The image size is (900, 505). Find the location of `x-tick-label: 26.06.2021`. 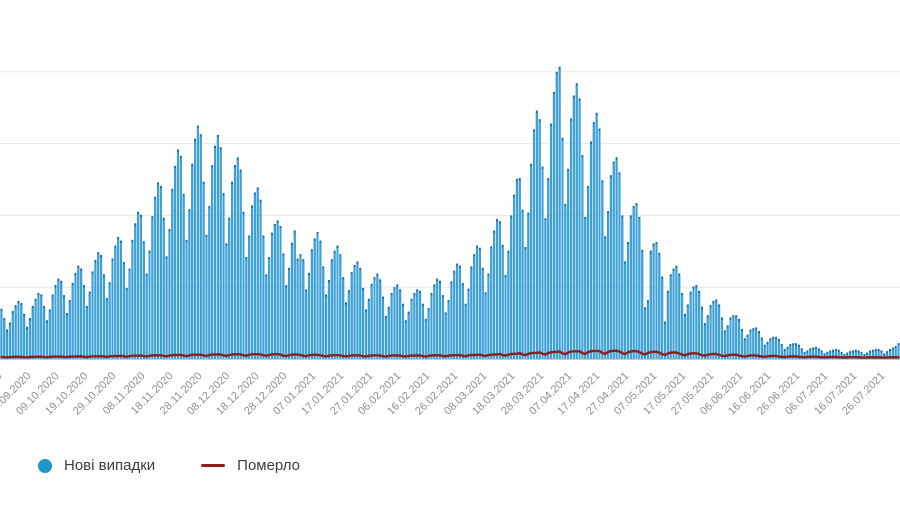

x-tick-label: 26.06.2021 is located at coordinates (778, 394).